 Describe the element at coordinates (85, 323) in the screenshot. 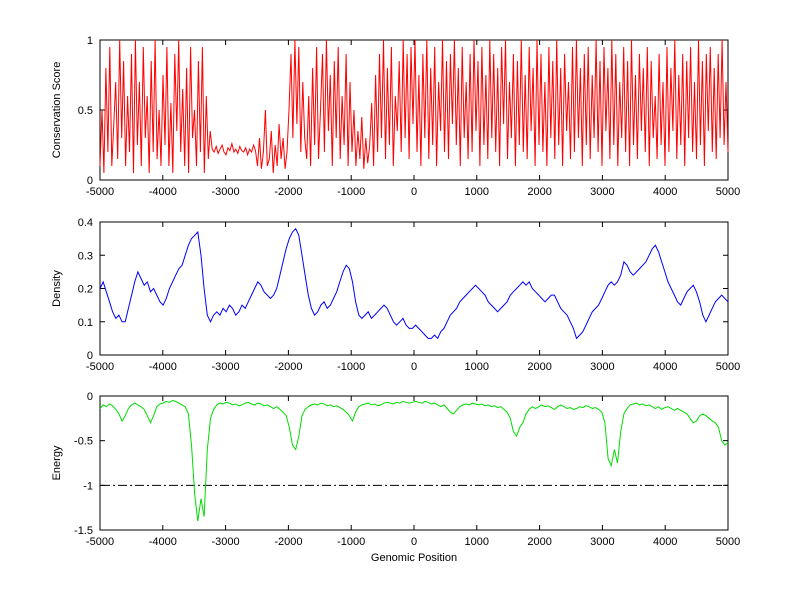

I see `density-ytick-label: 0.1` at that location.